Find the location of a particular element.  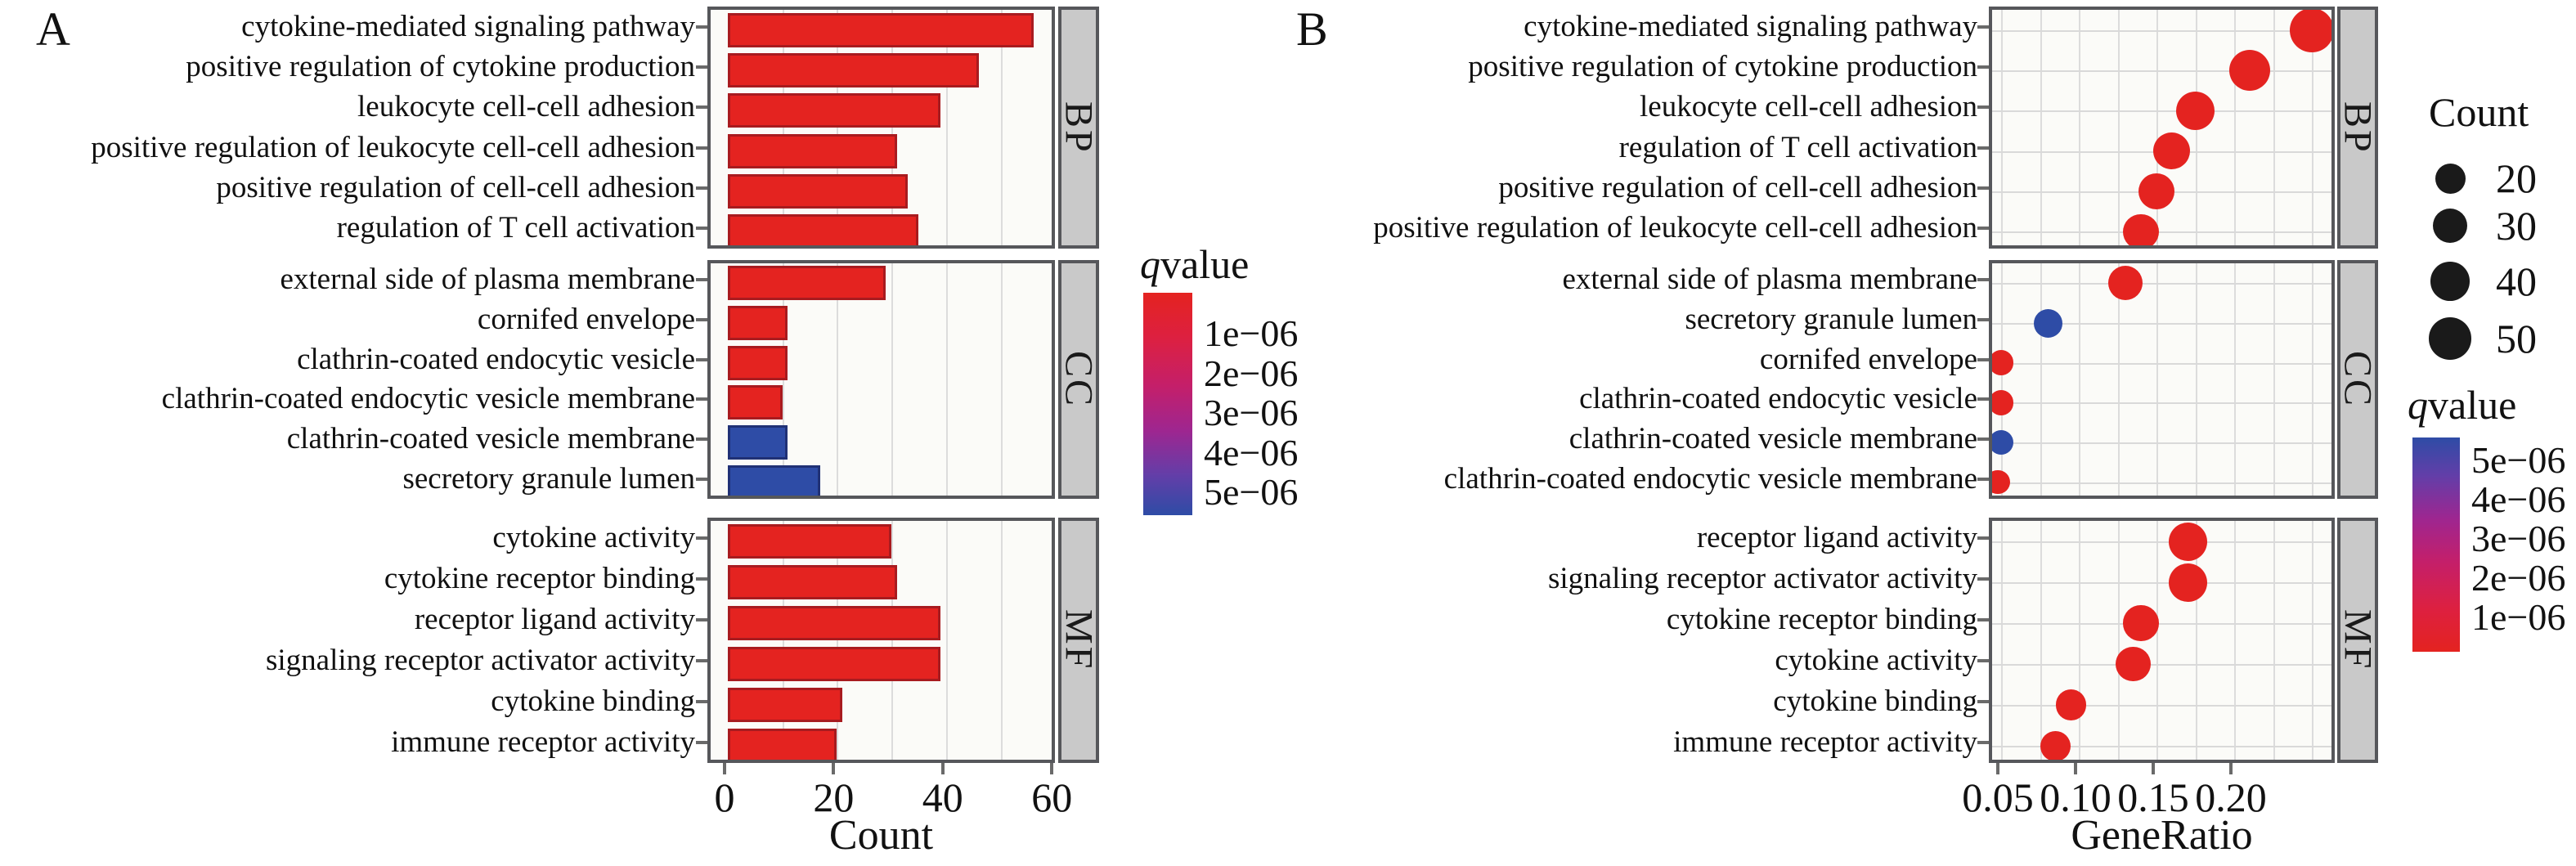

facet-strip-label: MF is located at coordinates (2358, 640).